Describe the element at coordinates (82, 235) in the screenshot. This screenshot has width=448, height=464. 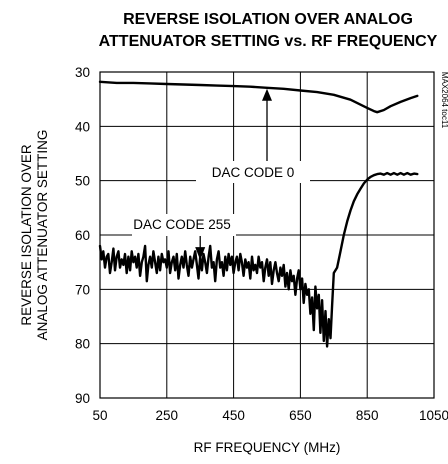
I see `y-tick-label: 60` at that location.